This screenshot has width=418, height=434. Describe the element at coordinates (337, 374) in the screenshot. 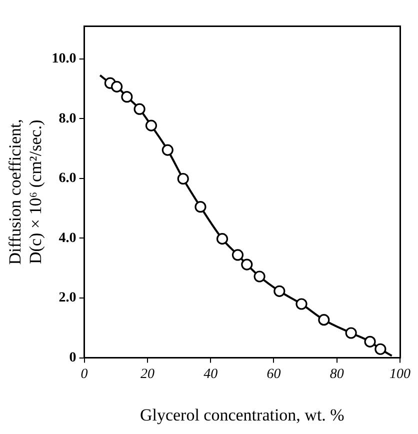

I see `x-tick-label: 80` at that location.